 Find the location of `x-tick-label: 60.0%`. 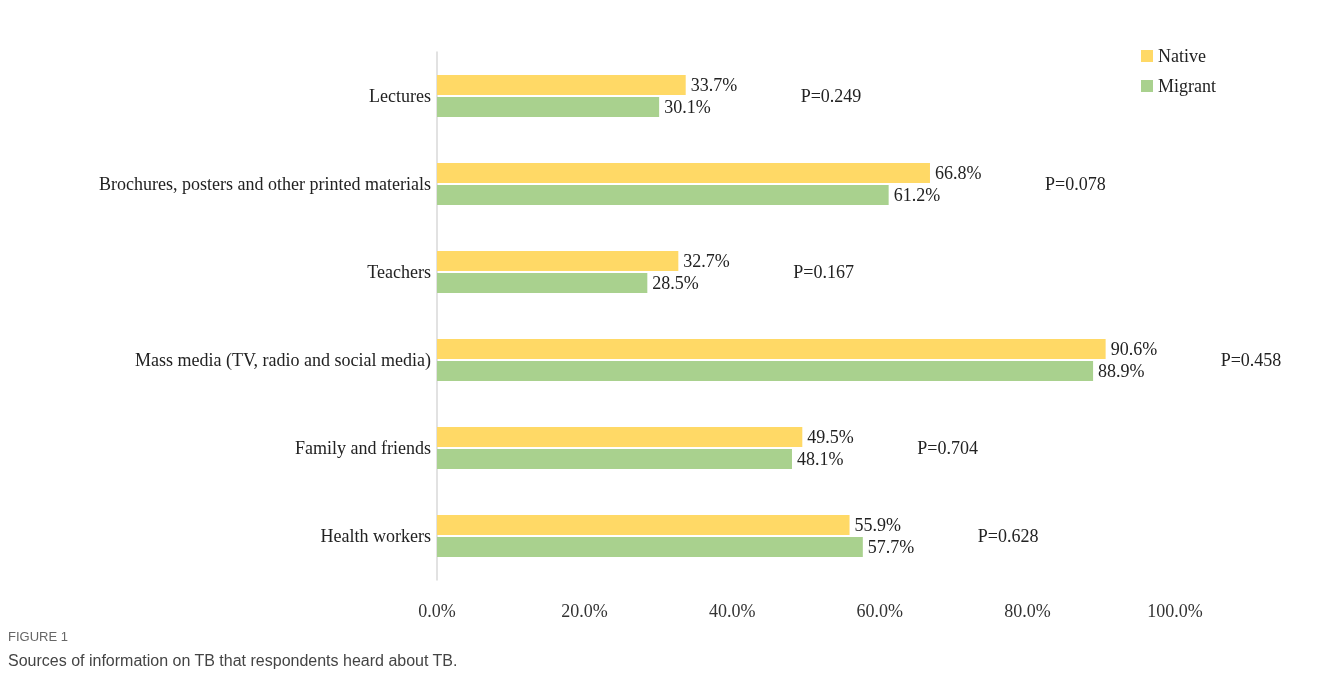

x-tick-label: 60.0% is located at coordinates (880, 611).